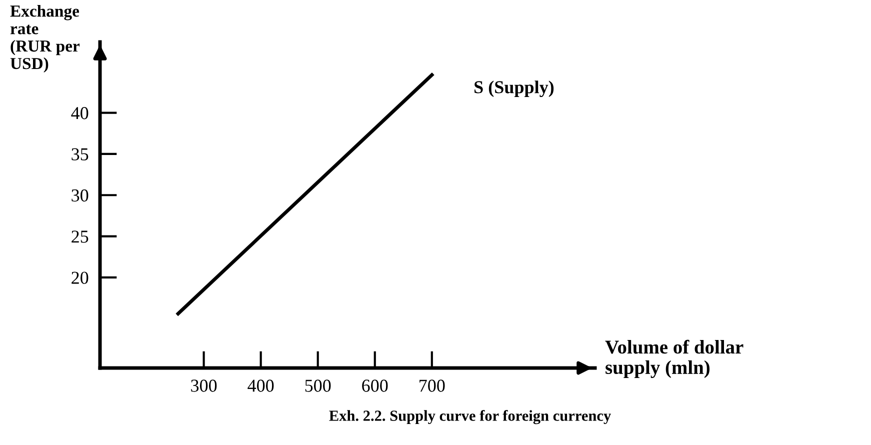 The height and width of the screenshot is (445, 871). Describe the element at coordinates (80, 154) in the screenshot. I see `y-tick-label: 35` at that location.